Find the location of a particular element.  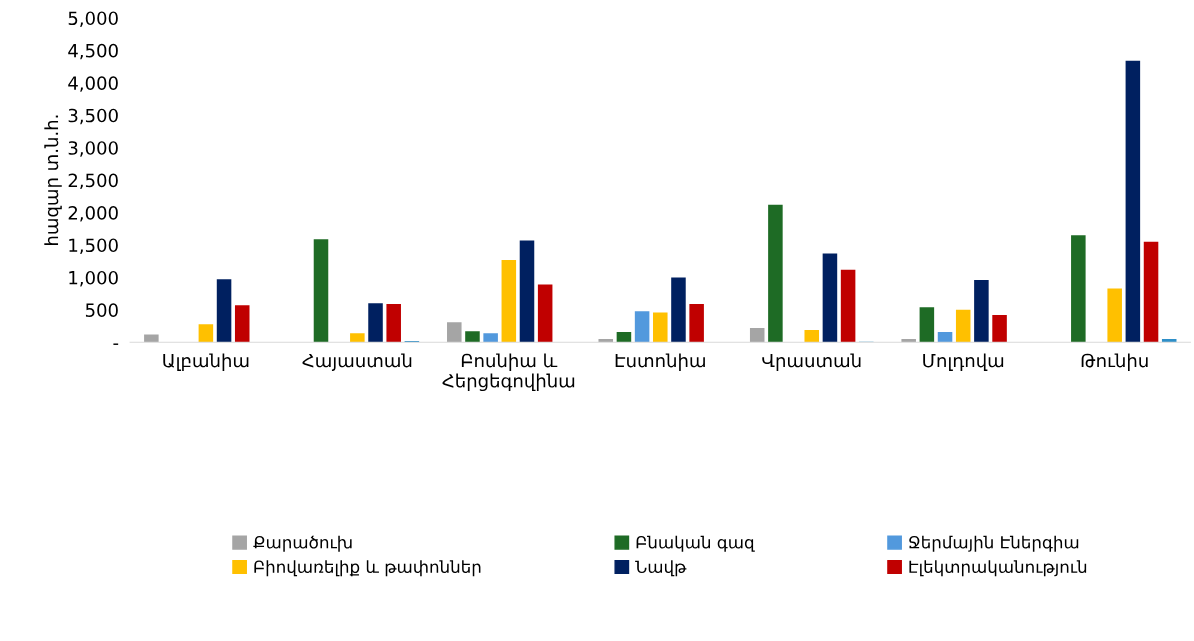

y-tick-label: 1,000 is located at coordinates (93, 278).